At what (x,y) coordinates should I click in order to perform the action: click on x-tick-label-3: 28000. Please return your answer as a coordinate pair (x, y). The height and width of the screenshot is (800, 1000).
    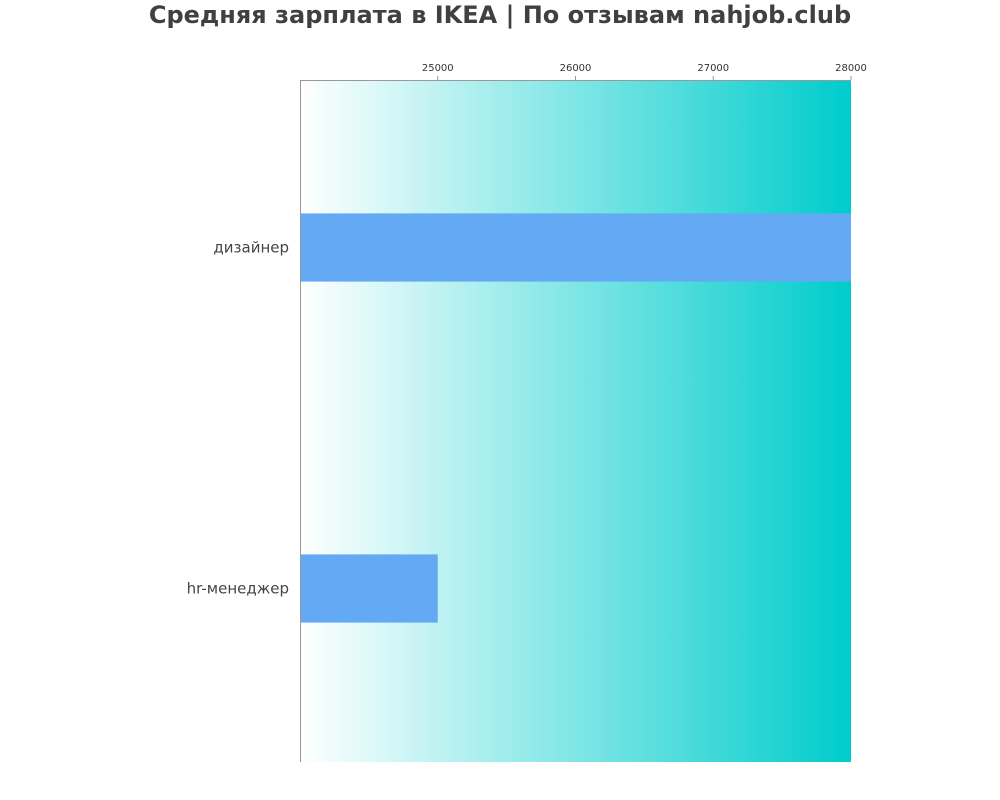
    Looking at the image, I should click on (851, 68).